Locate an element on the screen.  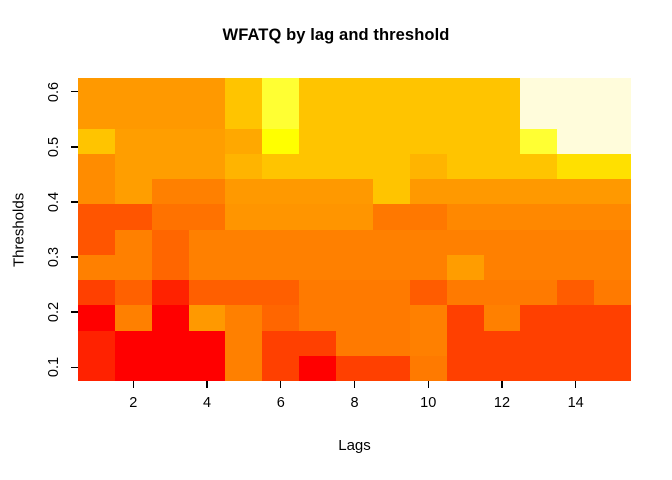
y-axis-label: Thresholds is located at coordinates (19, 229).